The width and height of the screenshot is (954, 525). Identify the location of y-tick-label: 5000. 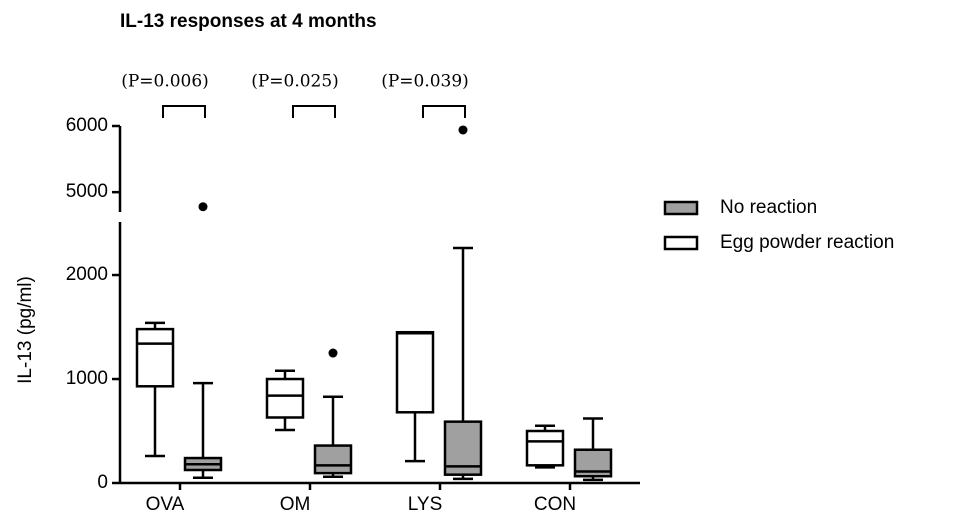
(87, 191).